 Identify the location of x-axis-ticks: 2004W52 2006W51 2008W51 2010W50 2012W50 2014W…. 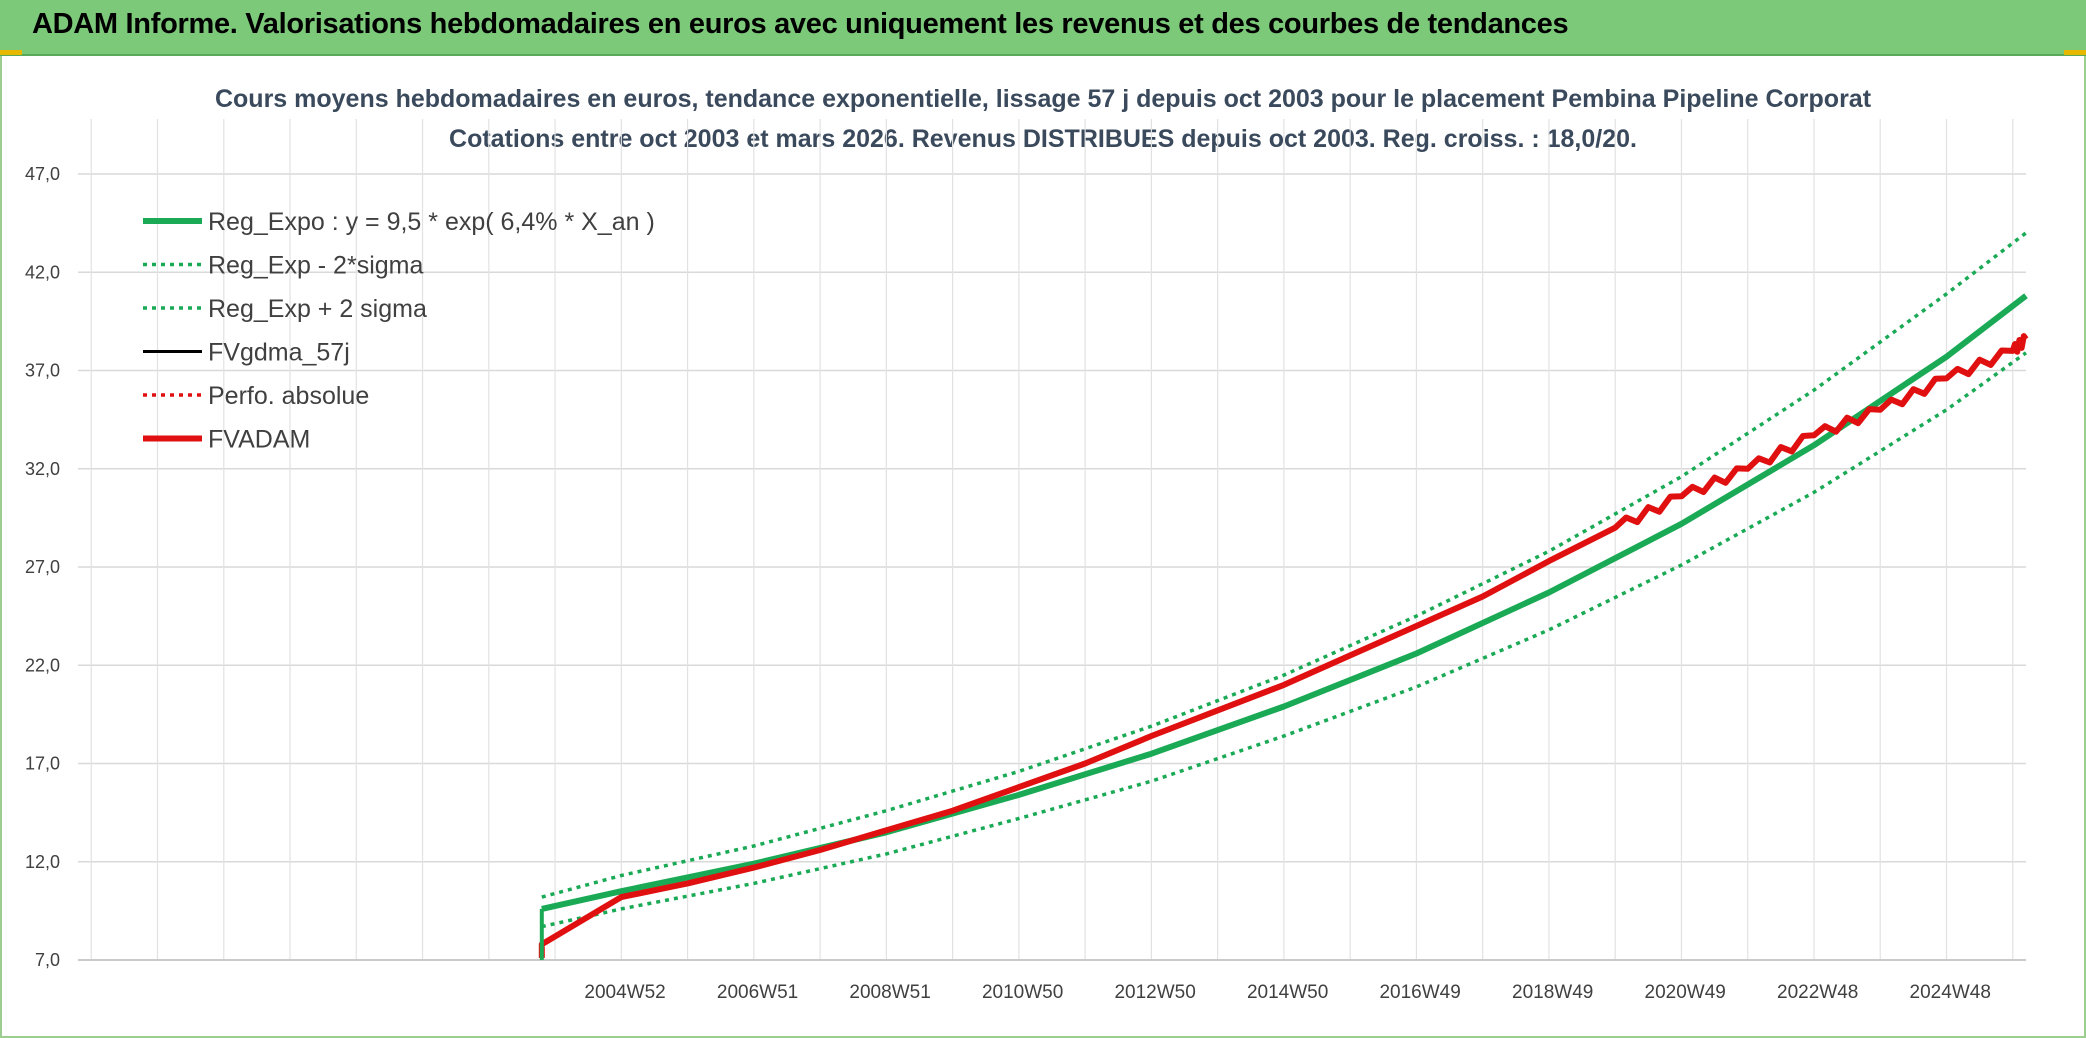
(1287, 992).